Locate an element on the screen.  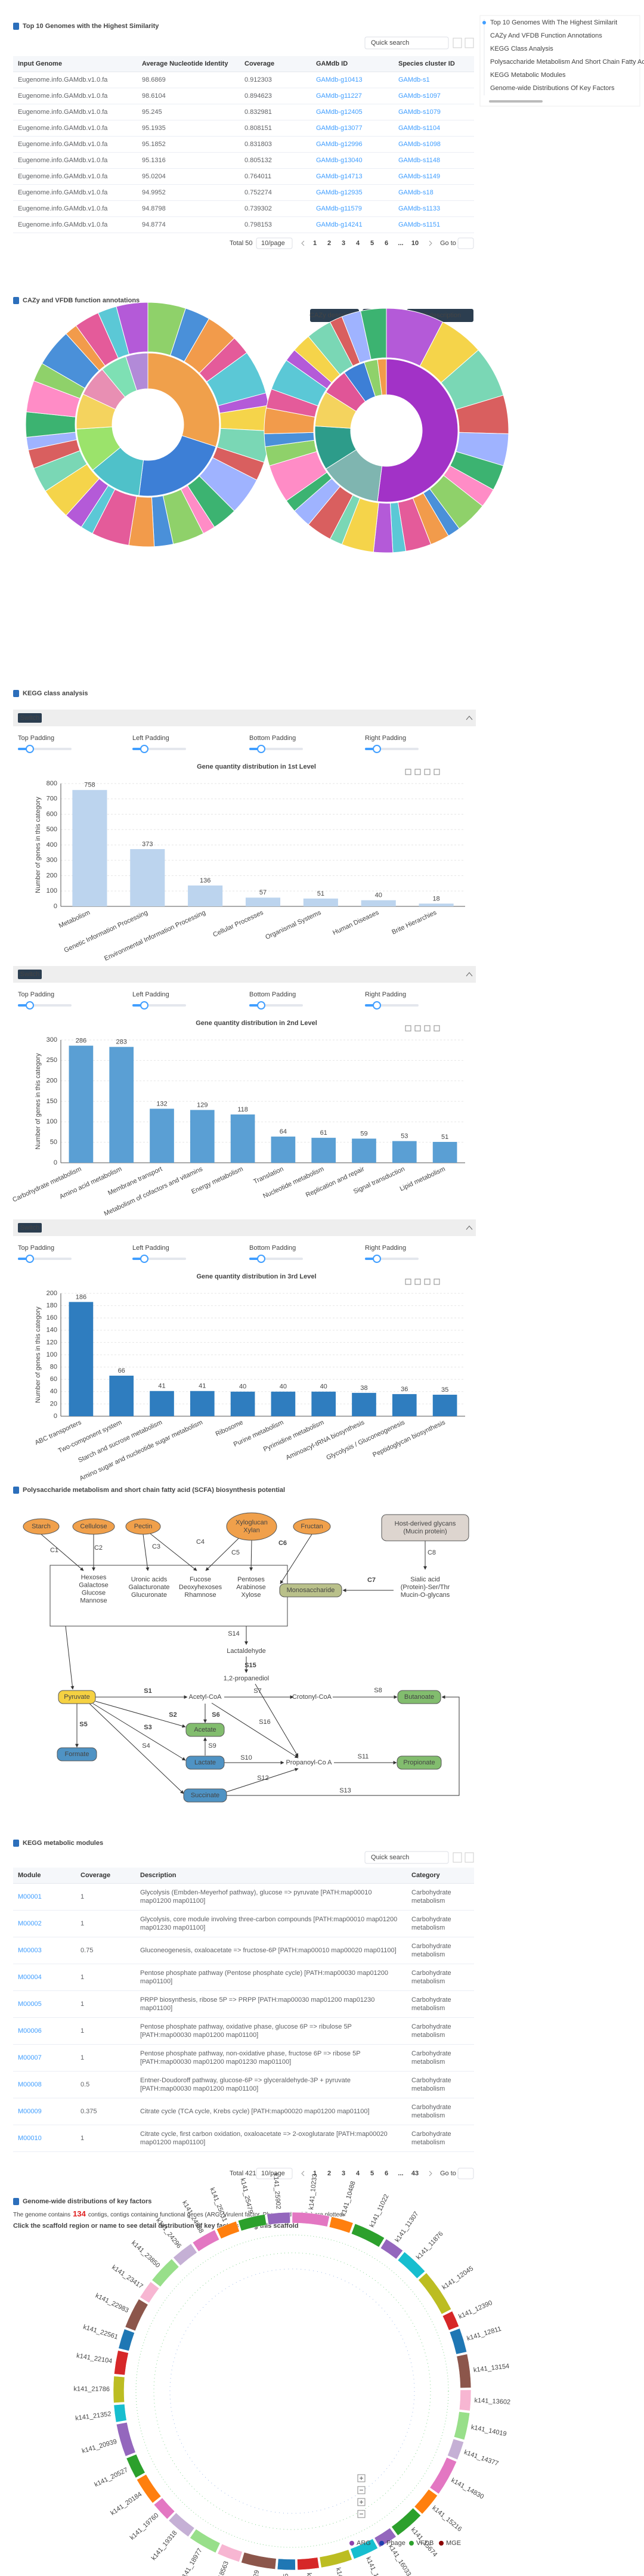
cell-link: M00004 is located at coordinates (30, 1978).